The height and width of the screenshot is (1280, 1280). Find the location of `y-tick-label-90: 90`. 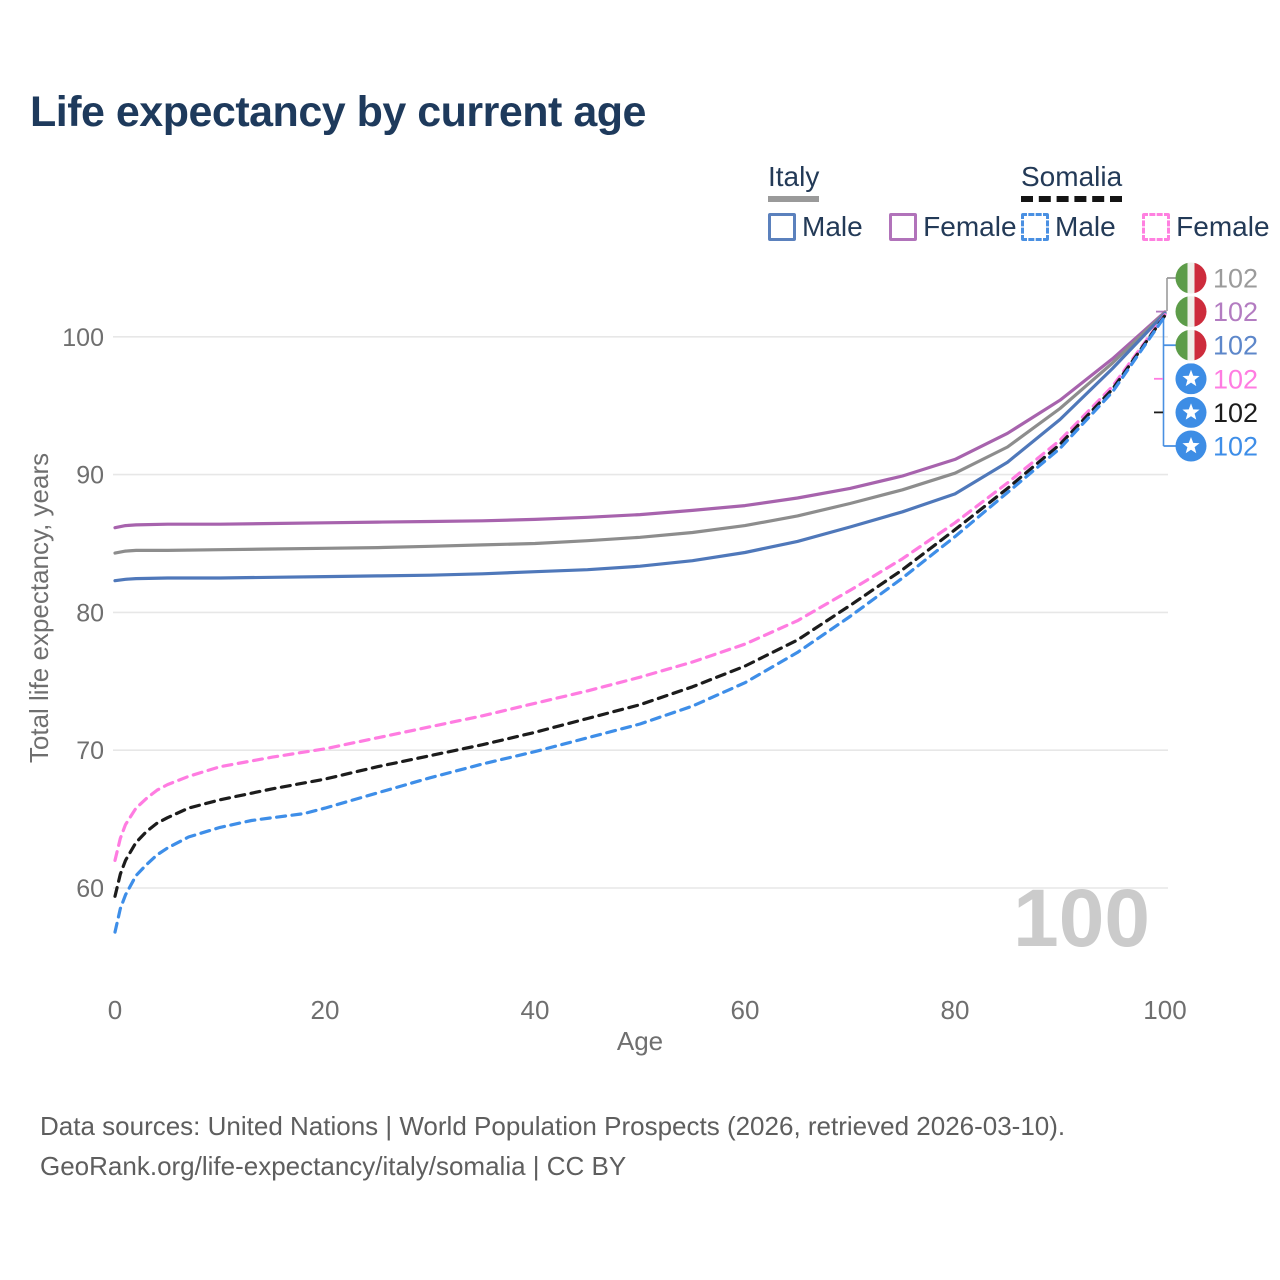

y-tick-label-90: 90 is located at coordinates (90, 476).